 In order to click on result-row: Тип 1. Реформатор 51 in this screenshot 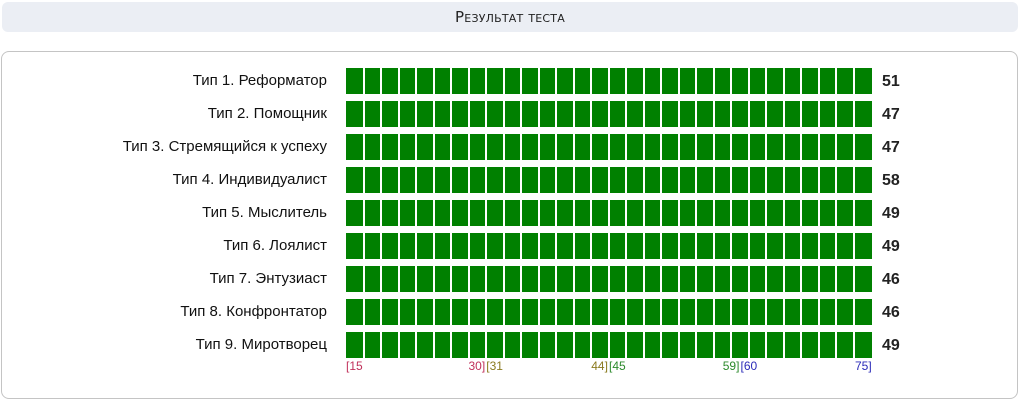, I will do `click(510, 81)`.